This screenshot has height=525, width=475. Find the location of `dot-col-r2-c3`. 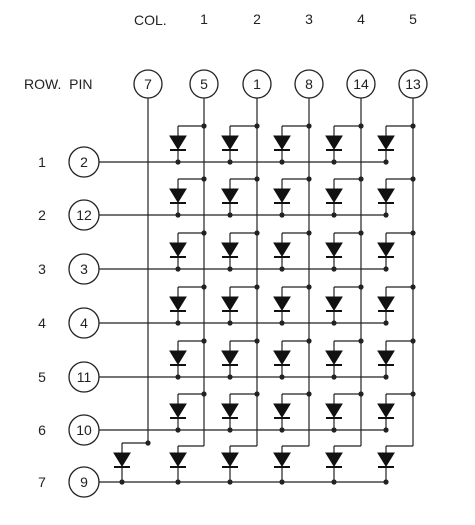

dot-col-r2-c3 is located at coordinates (309, 179).